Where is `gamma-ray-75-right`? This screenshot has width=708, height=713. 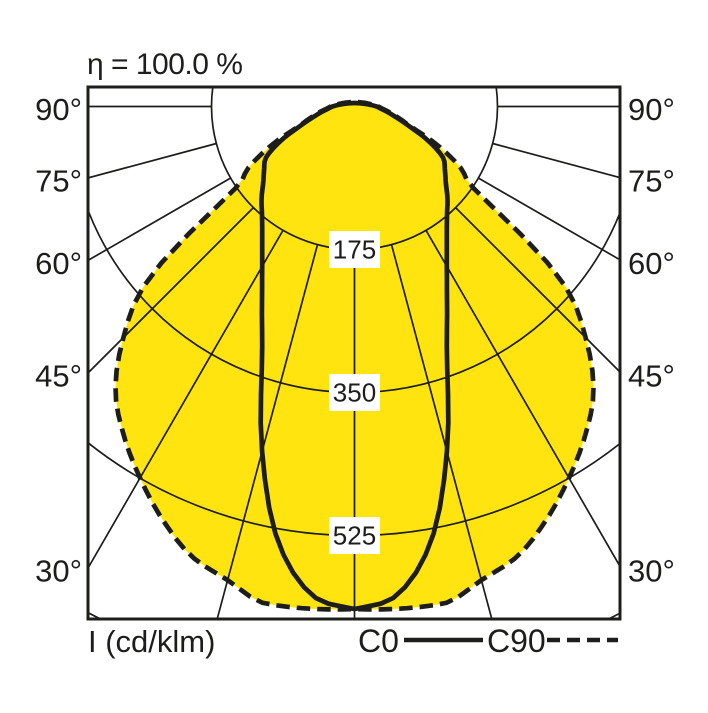 gamma-ray-75-right is located at coordinates (556, 160).